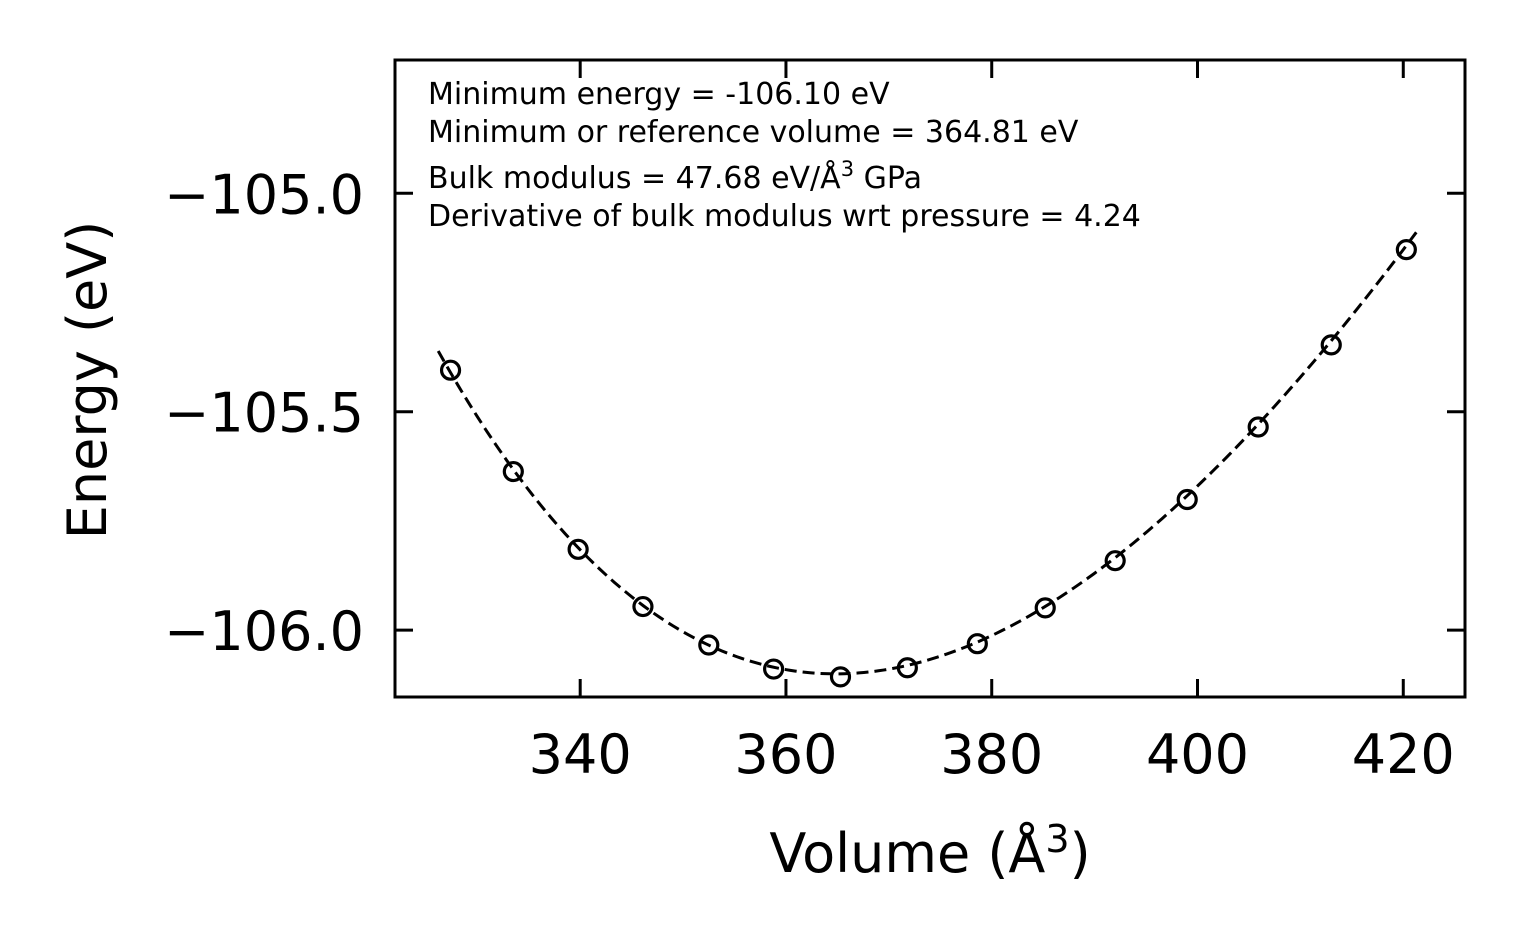 The width and height of the screenshot is (1524, 943). I want to click on x-axis-label-text: Volume (Å, so click(907, 853).